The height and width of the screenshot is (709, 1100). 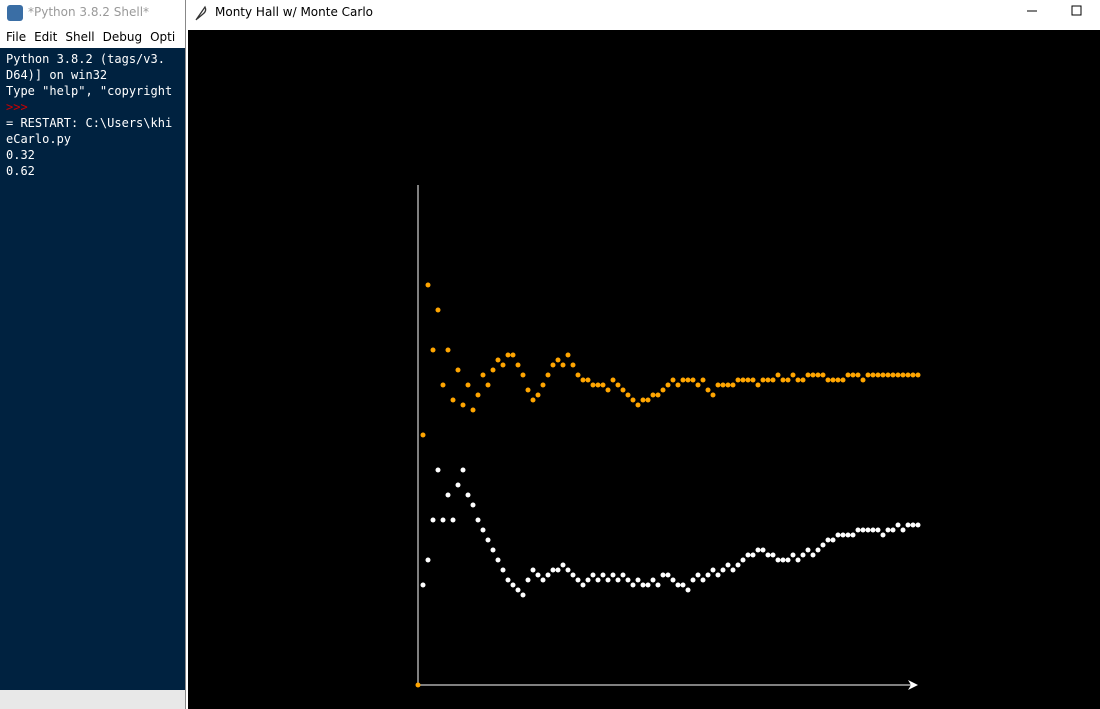 What do you see at coordinates (89, 91) in the screenshot?
I see `shell-line: Type "help", "copyright` at bounding box center [89, 91].